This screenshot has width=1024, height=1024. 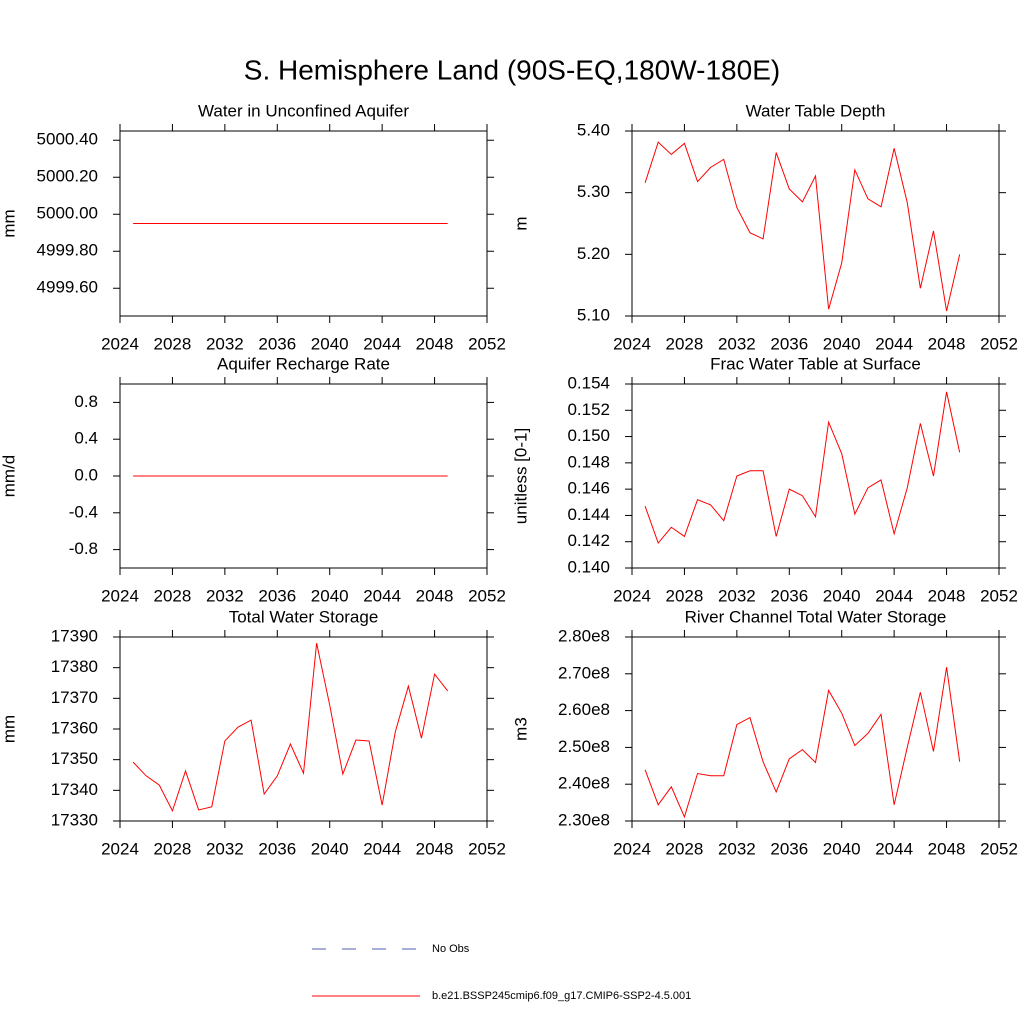 I want to click on y-tick-label: 17350, so click(x=74, y=758).